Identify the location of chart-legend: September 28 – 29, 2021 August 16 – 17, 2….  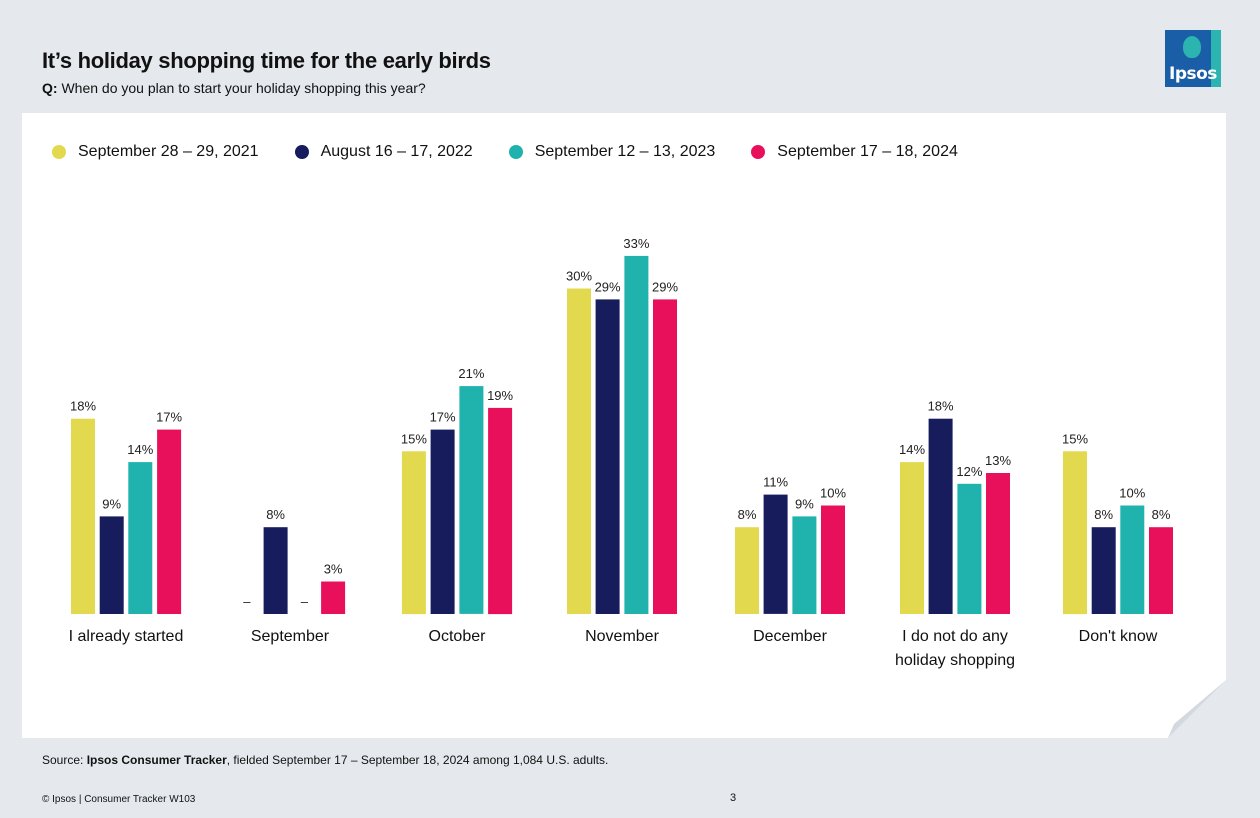
(523, 152).